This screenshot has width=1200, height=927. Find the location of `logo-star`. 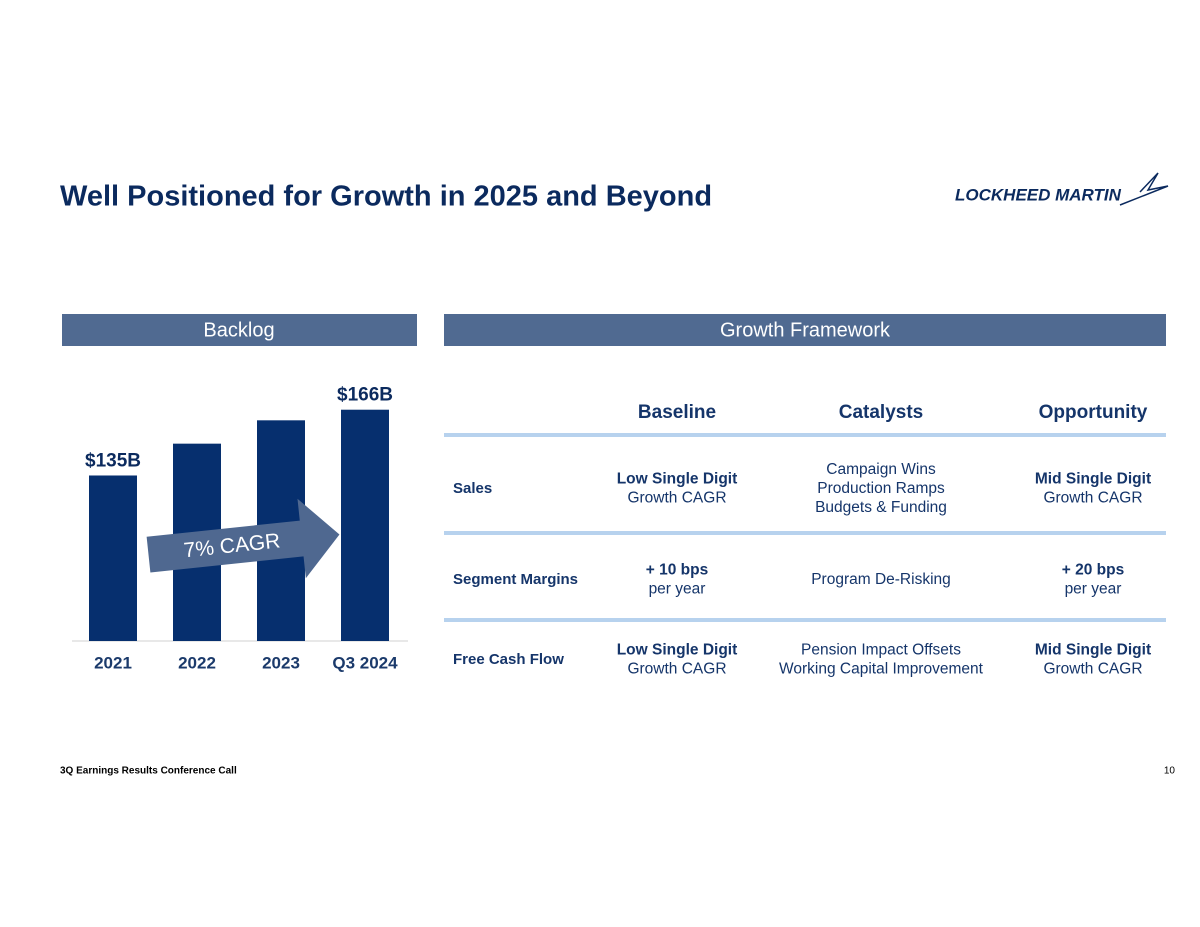

logo-star is located at coordinates (1144, 189).